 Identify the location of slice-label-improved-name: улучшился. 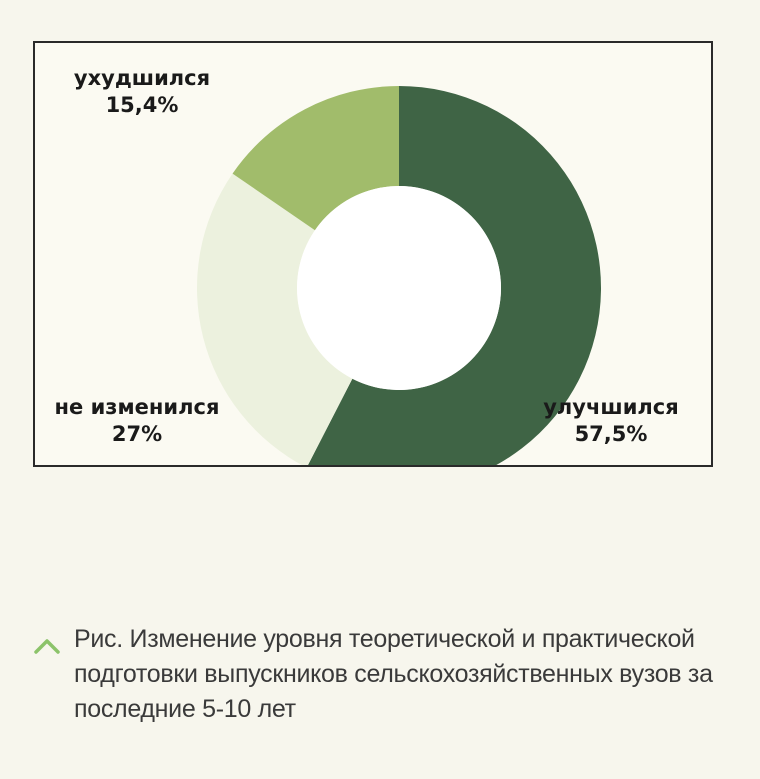
(611, 407).